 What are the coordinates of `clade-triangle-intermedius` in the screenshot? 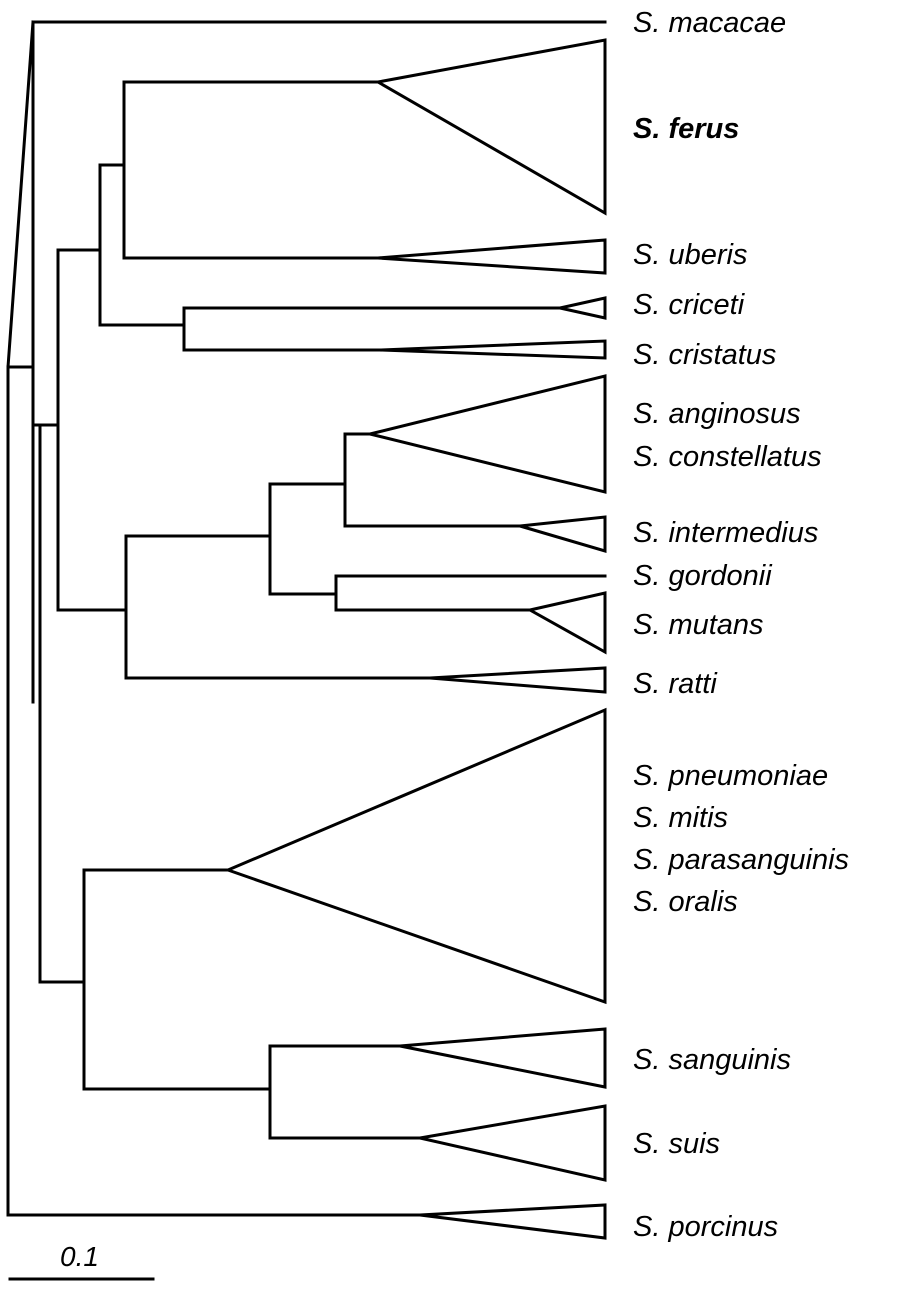 It's located at (563, 534).